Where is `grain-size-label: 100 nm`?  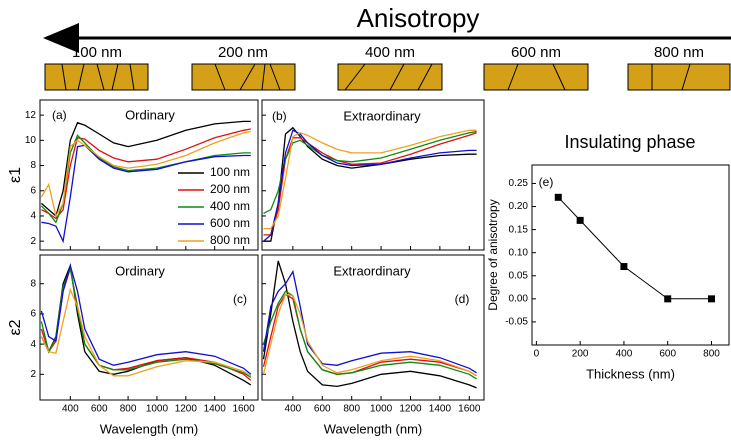
grain-size-label: 100 nm is located at coordinates (97, 52).